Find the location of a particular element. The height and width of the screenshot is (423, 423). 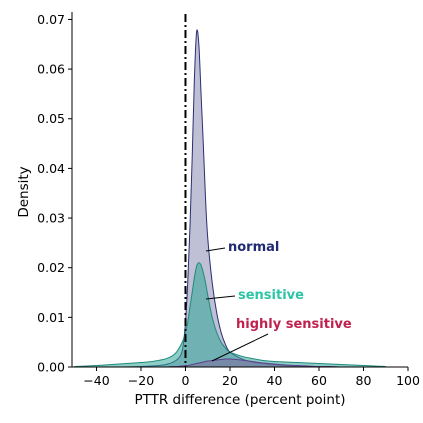

y-tick-label: 0.07 is located at coordinates (51, 19).